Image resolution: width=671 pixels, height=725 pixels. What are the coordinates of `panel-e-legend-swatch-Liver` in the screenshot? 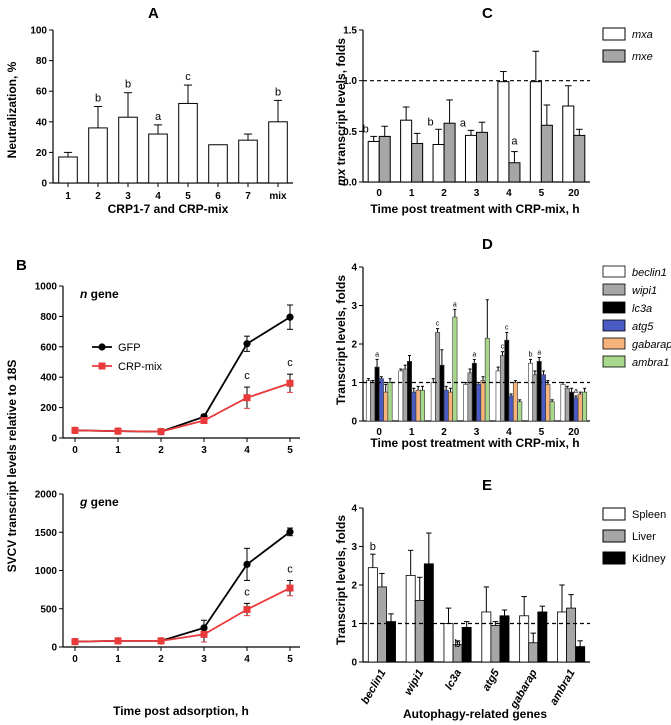 It's located at (614, 536).